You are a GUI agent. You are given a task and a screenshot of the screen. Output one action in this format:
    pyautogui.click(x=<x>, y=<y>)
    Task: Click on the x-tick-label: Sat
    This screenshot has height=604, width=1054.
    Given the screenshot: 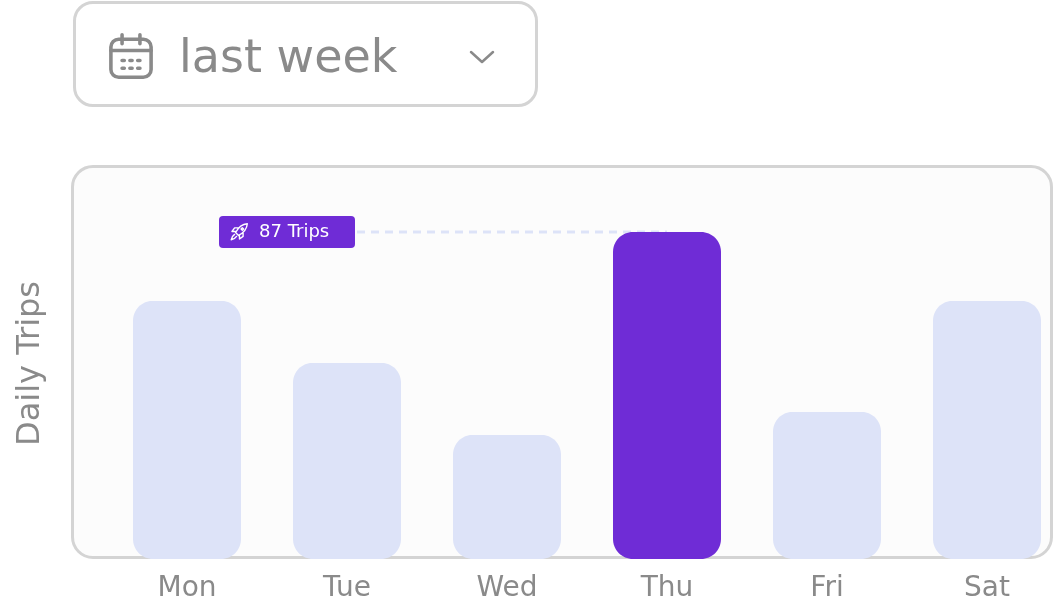 What is the action you would take?
    pyautogui.click(x=987, y=586)
    